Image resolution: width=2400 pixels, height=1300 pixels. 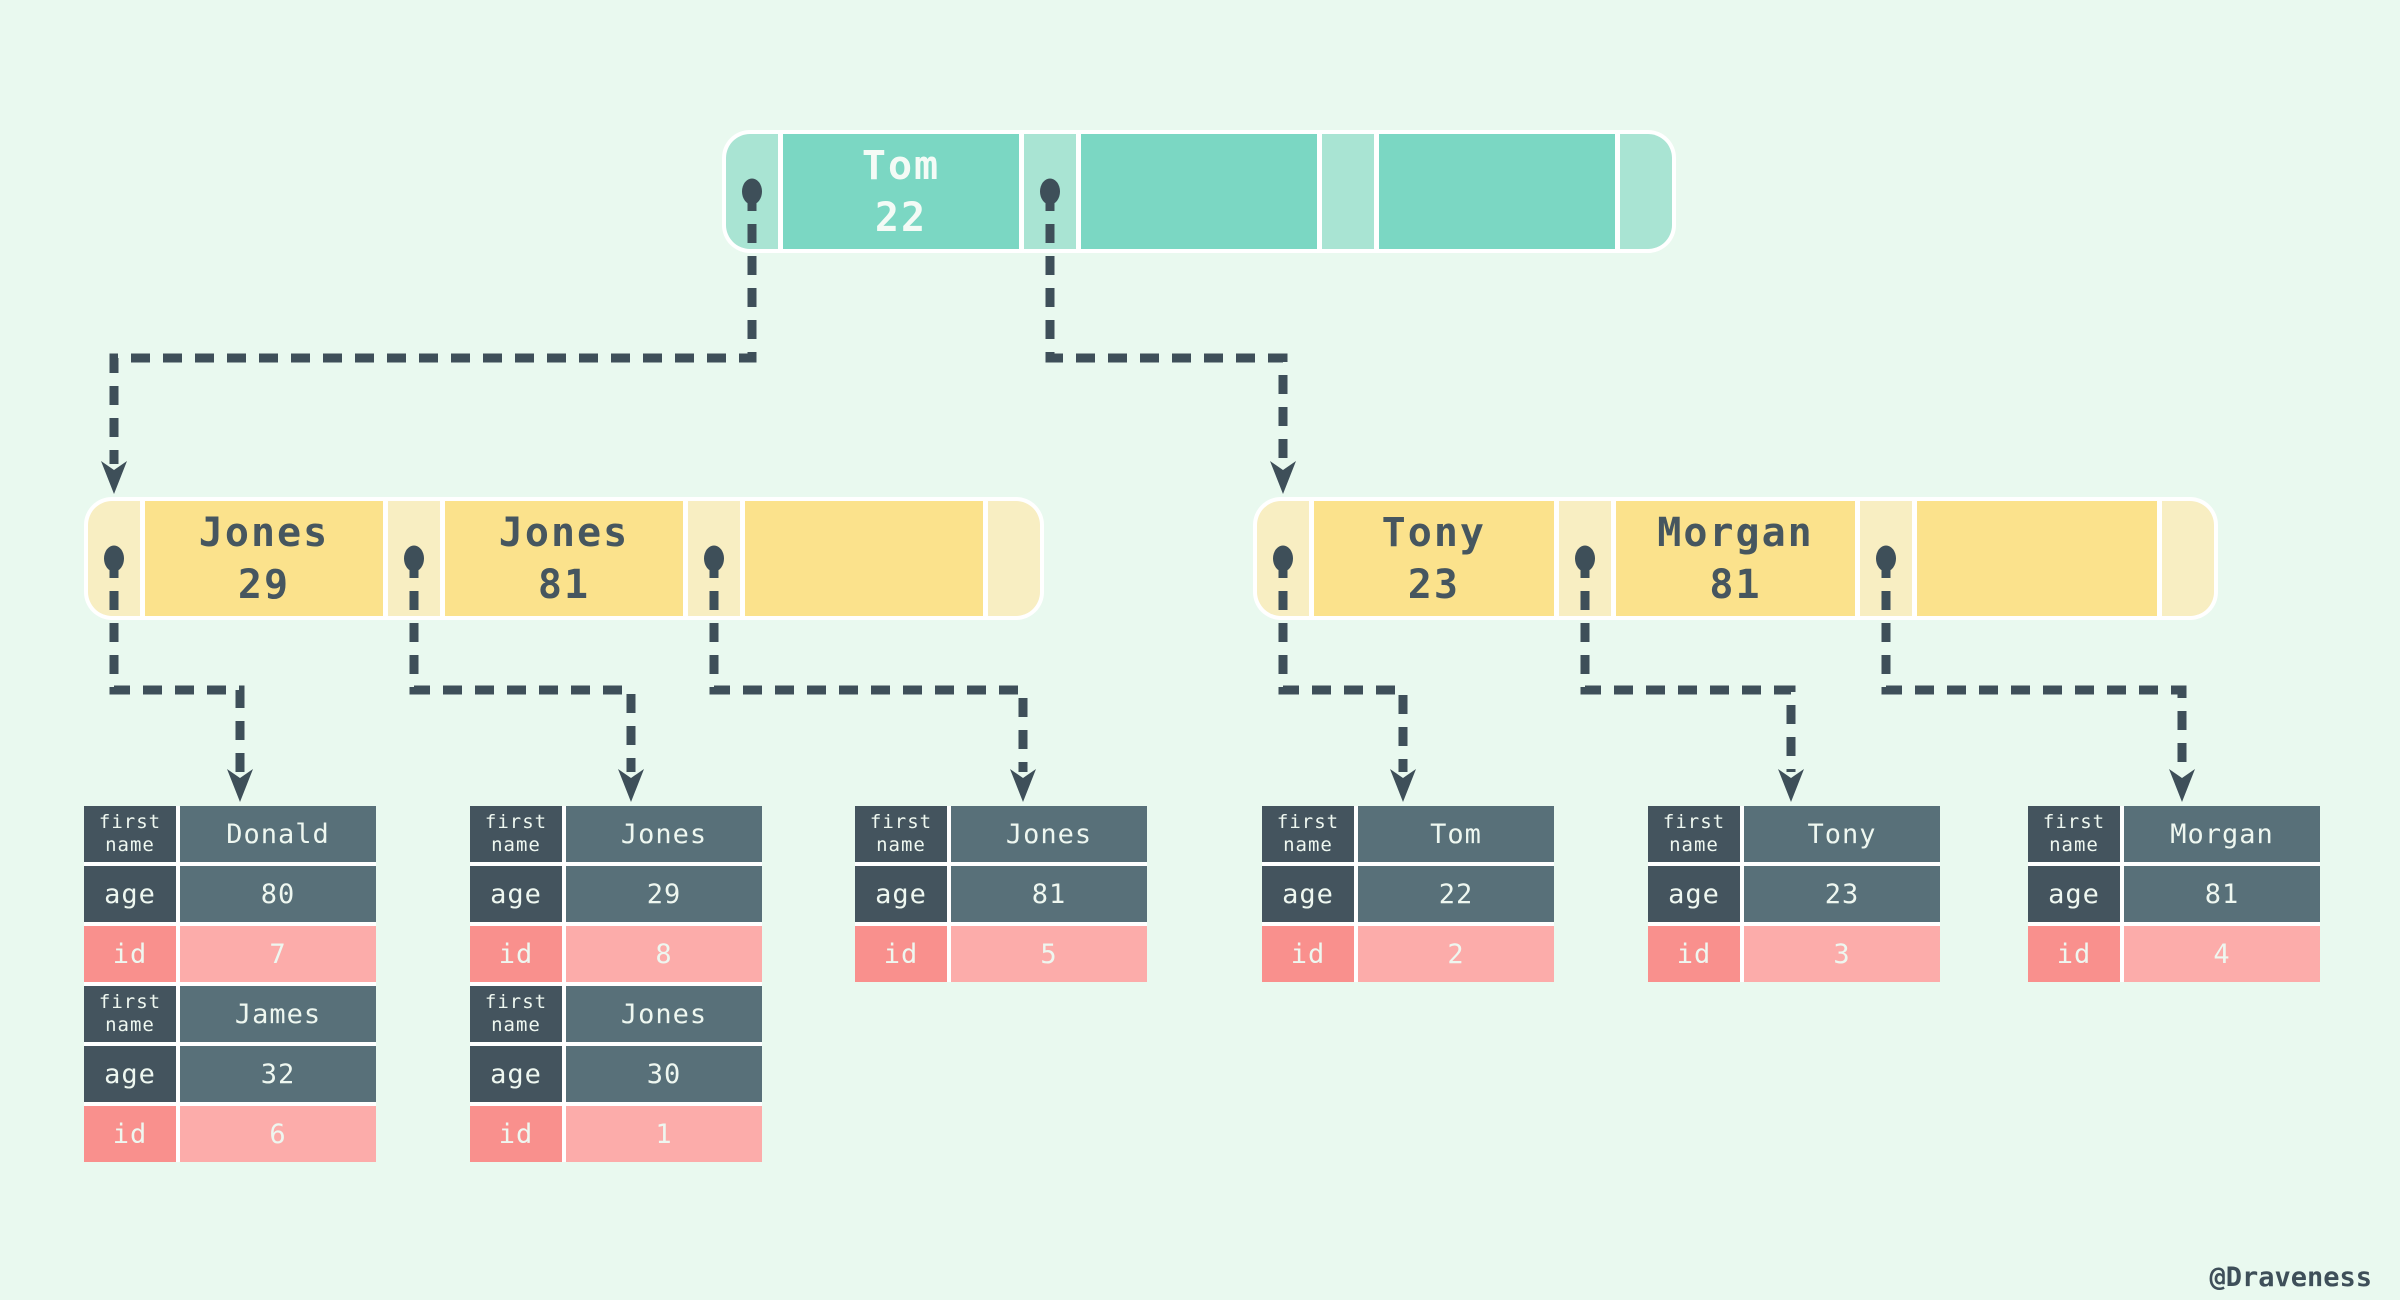 I want to click on btree-left-internal-node: Jones 29 Jones 81, so click(x=564, y=558).